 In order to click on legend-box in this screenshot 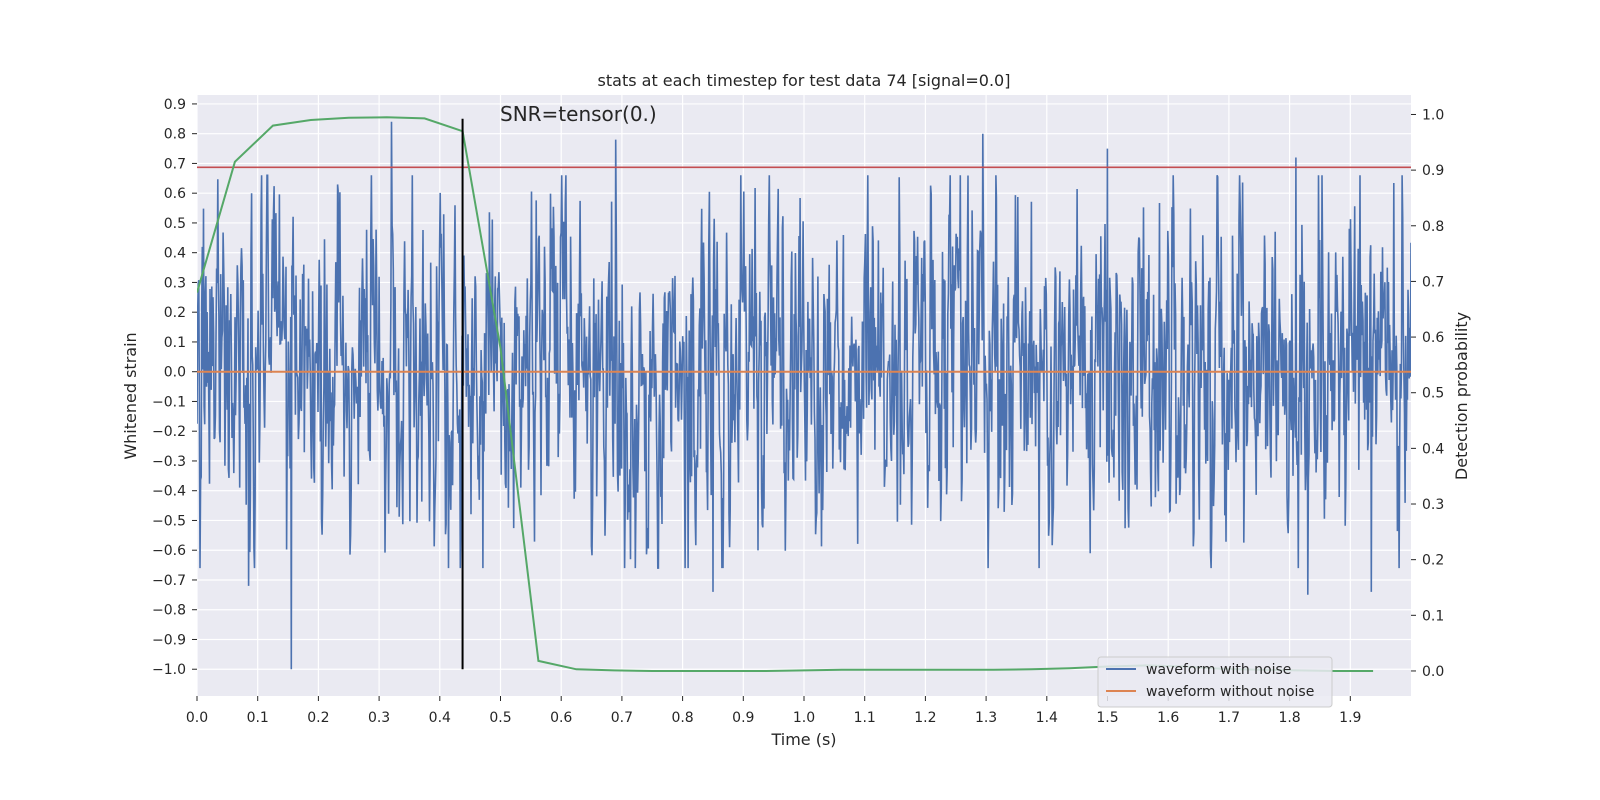, I will do `click(1215, 682)`.